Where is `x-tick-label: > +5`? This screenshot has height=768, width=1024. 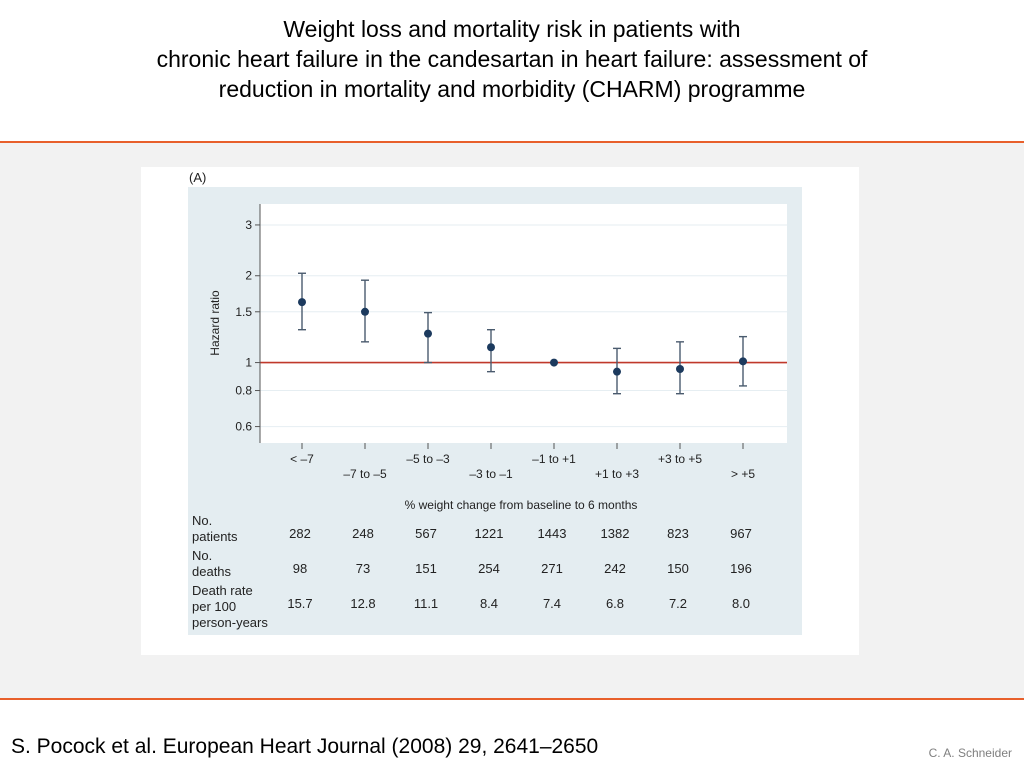
x-tick-label: > +5 is located at coordinates (743, 474).